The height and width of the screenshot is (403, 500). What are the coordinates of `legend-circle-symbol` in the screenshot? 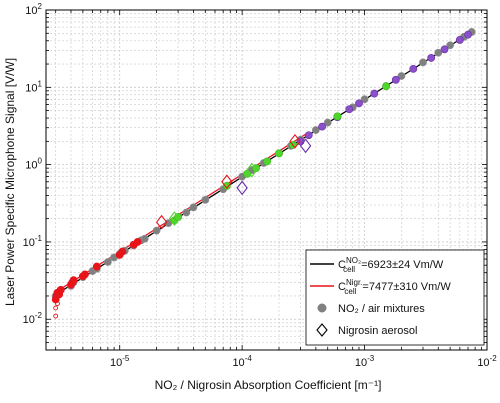 It's located at (322, 308).